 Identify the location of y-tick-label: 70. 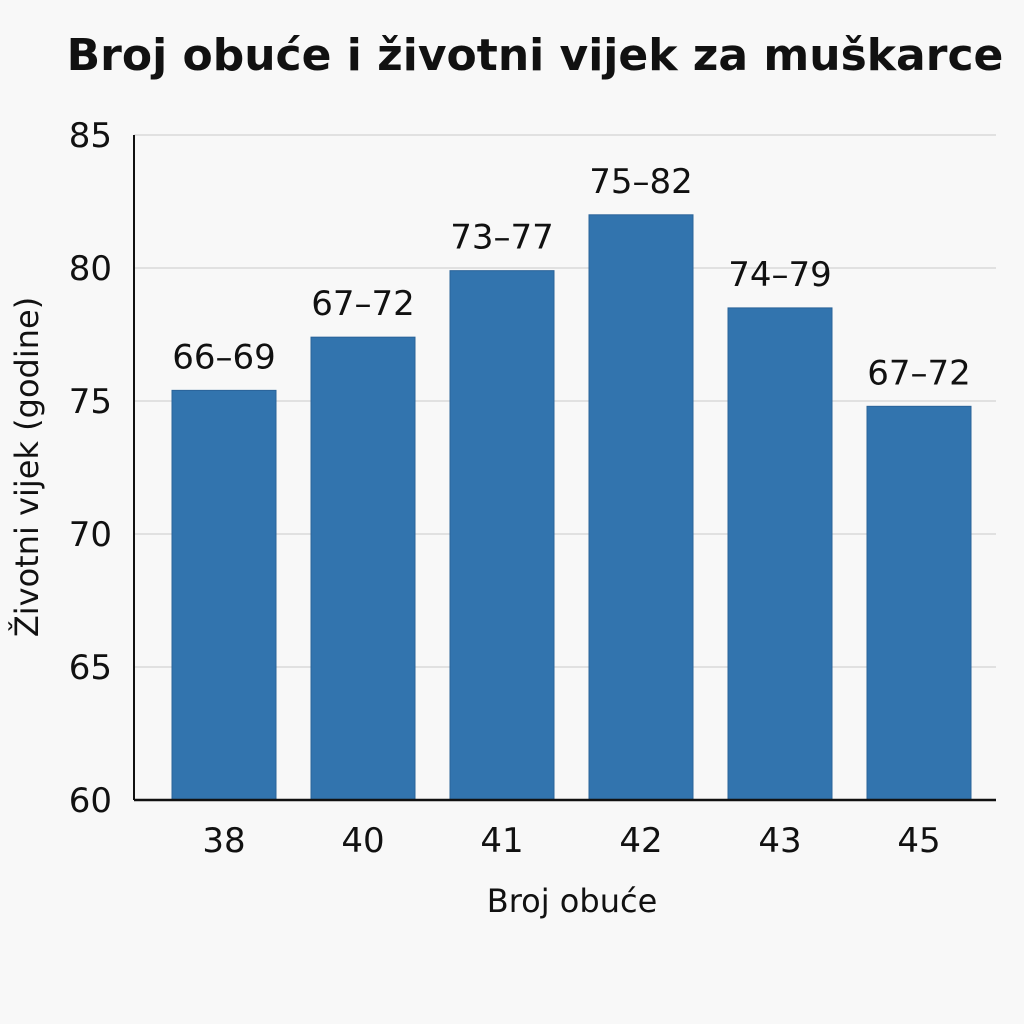
(90, 535).